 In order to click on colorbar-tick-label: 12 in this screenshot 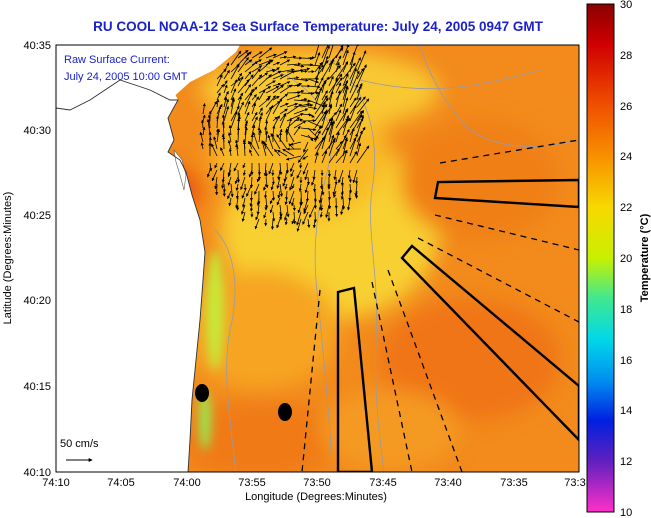, I will do `click(626, 462)`.